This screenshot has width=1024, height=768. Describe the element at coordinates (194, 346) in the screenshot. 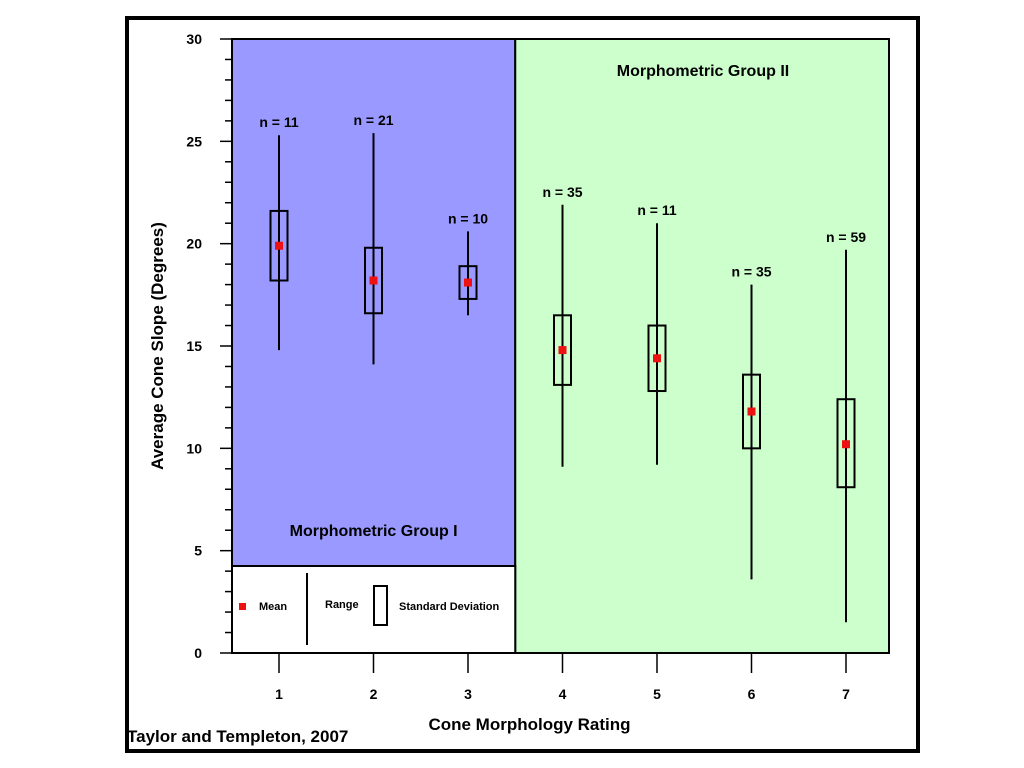

I see `y-tick-label: 15` at that location.